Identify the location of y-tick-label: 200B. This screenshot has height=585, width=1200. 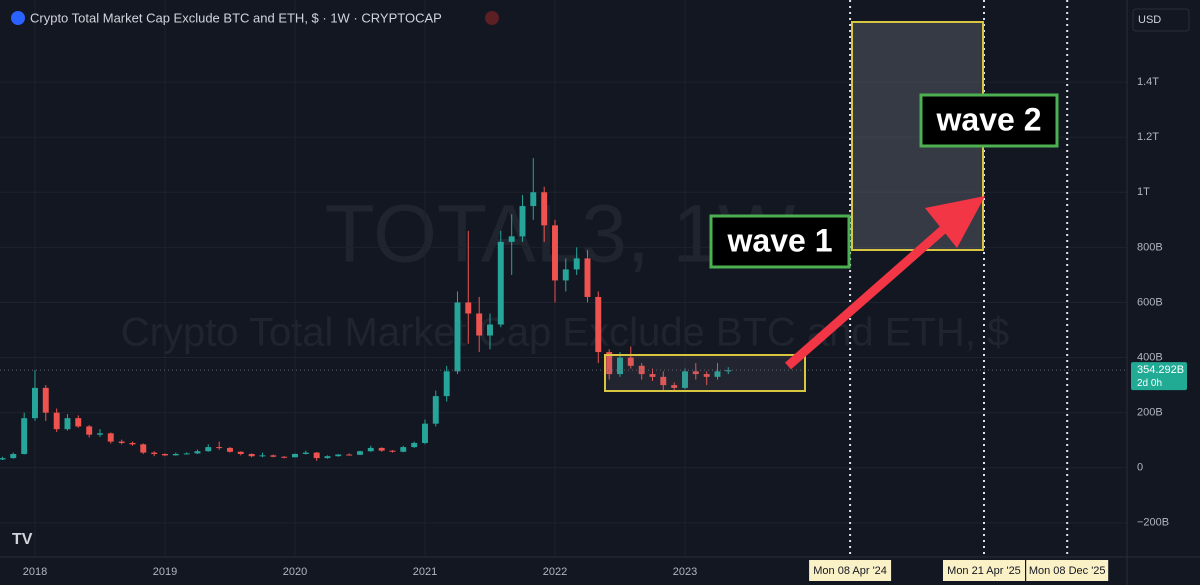
(1150, 413).